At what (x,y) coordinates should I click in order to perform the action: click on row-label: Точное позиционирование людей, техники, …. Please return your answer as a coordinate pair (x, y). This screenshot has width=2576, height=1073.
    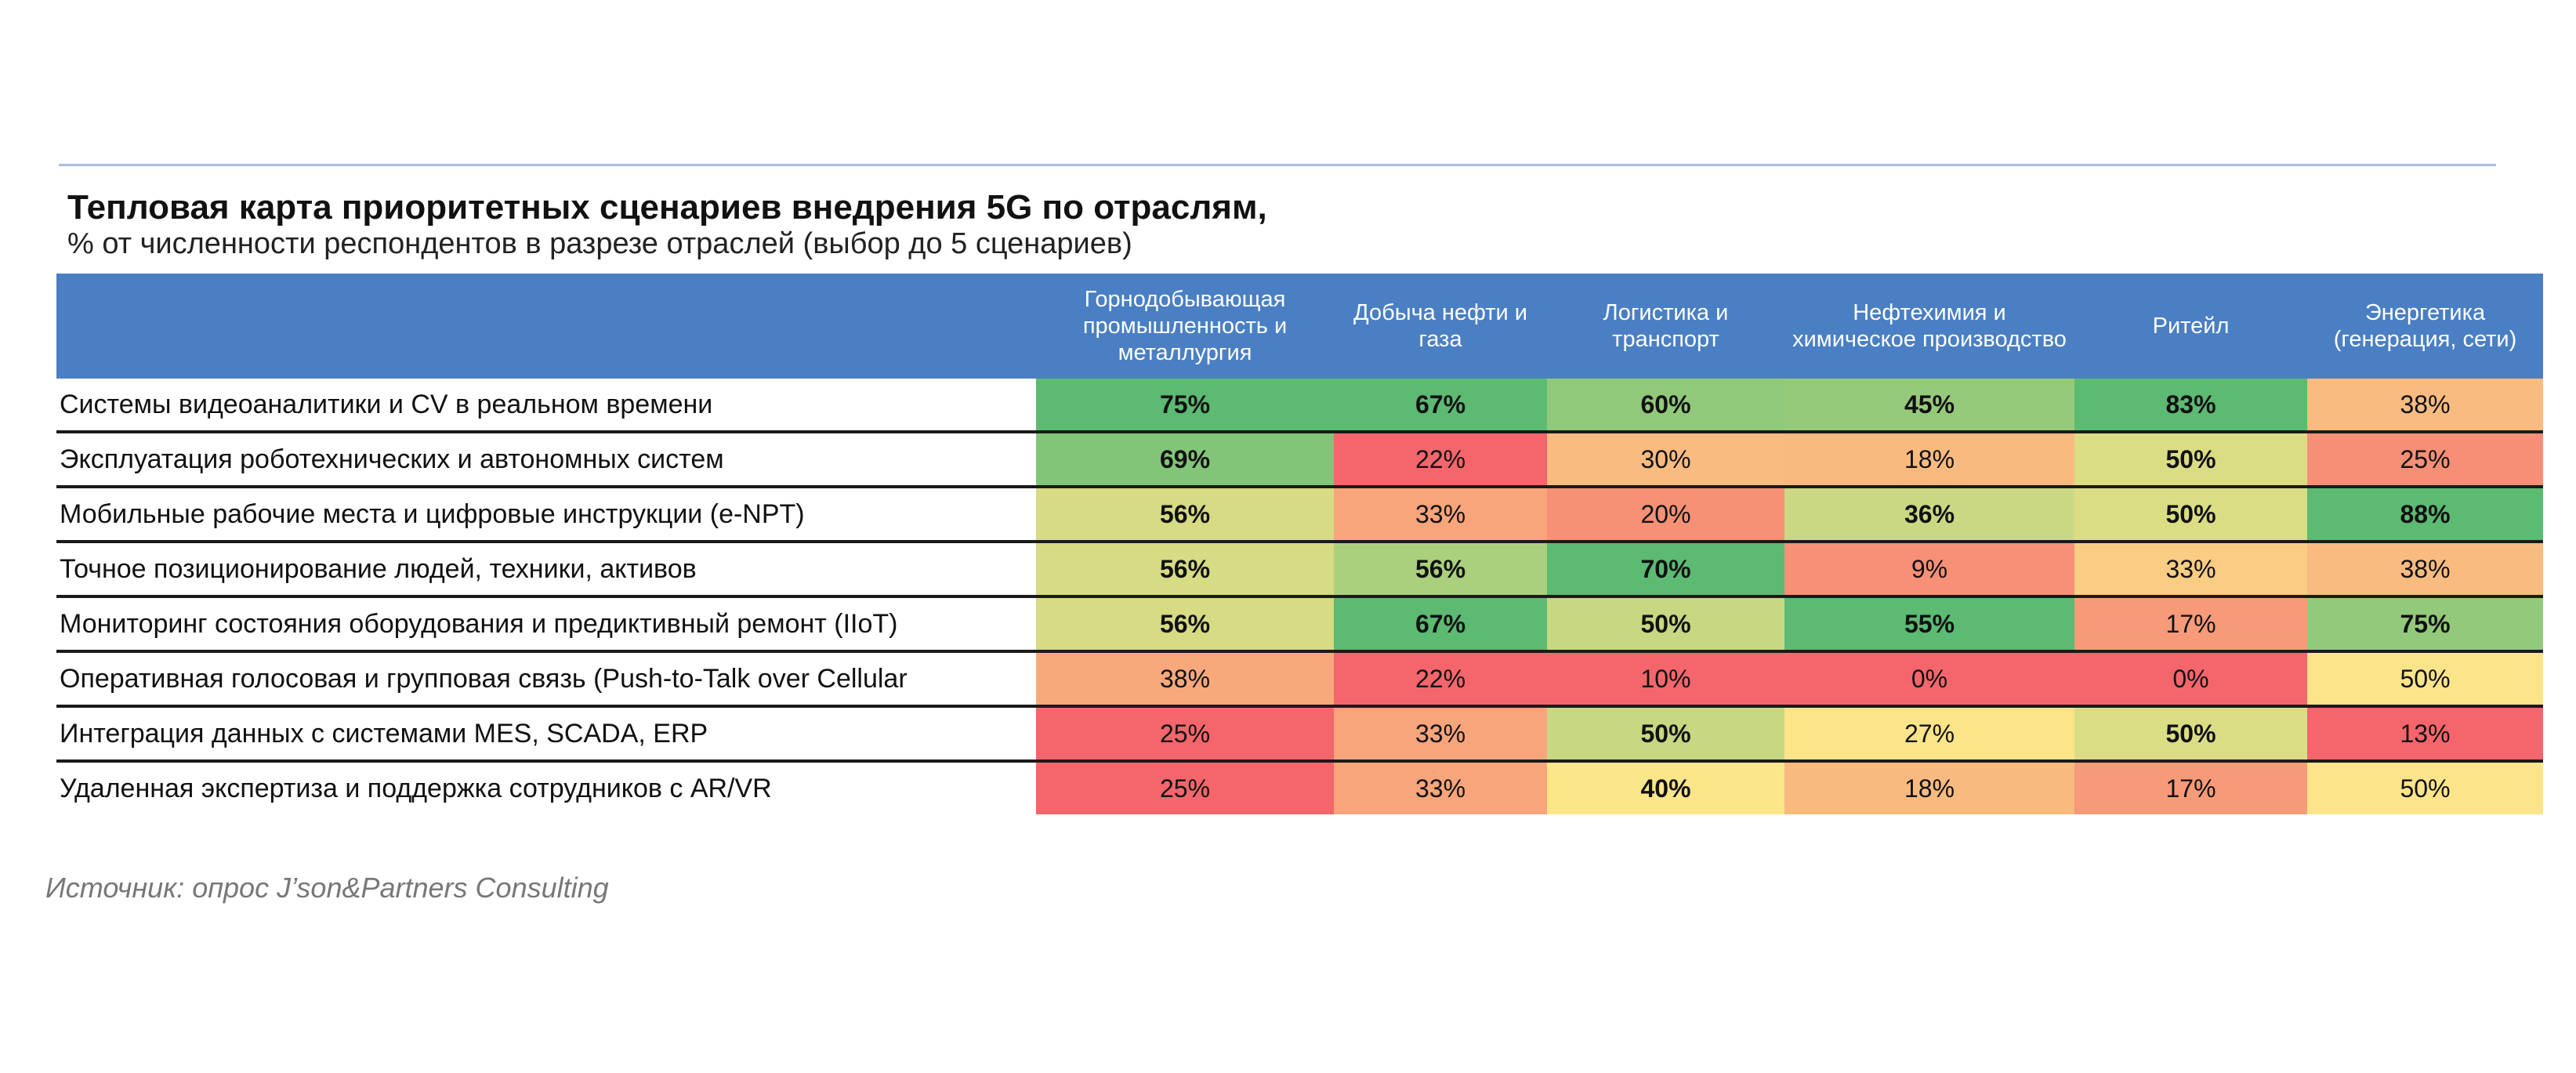
    Looking at the image, I should click on (546, 570).